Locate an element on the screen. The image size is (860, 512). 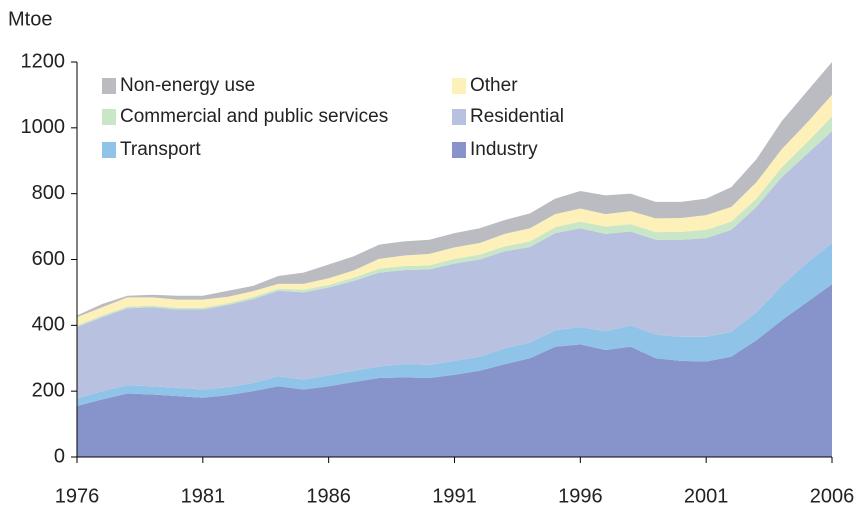
x-tick-label: 1996 is located at coordinates (580, 496).